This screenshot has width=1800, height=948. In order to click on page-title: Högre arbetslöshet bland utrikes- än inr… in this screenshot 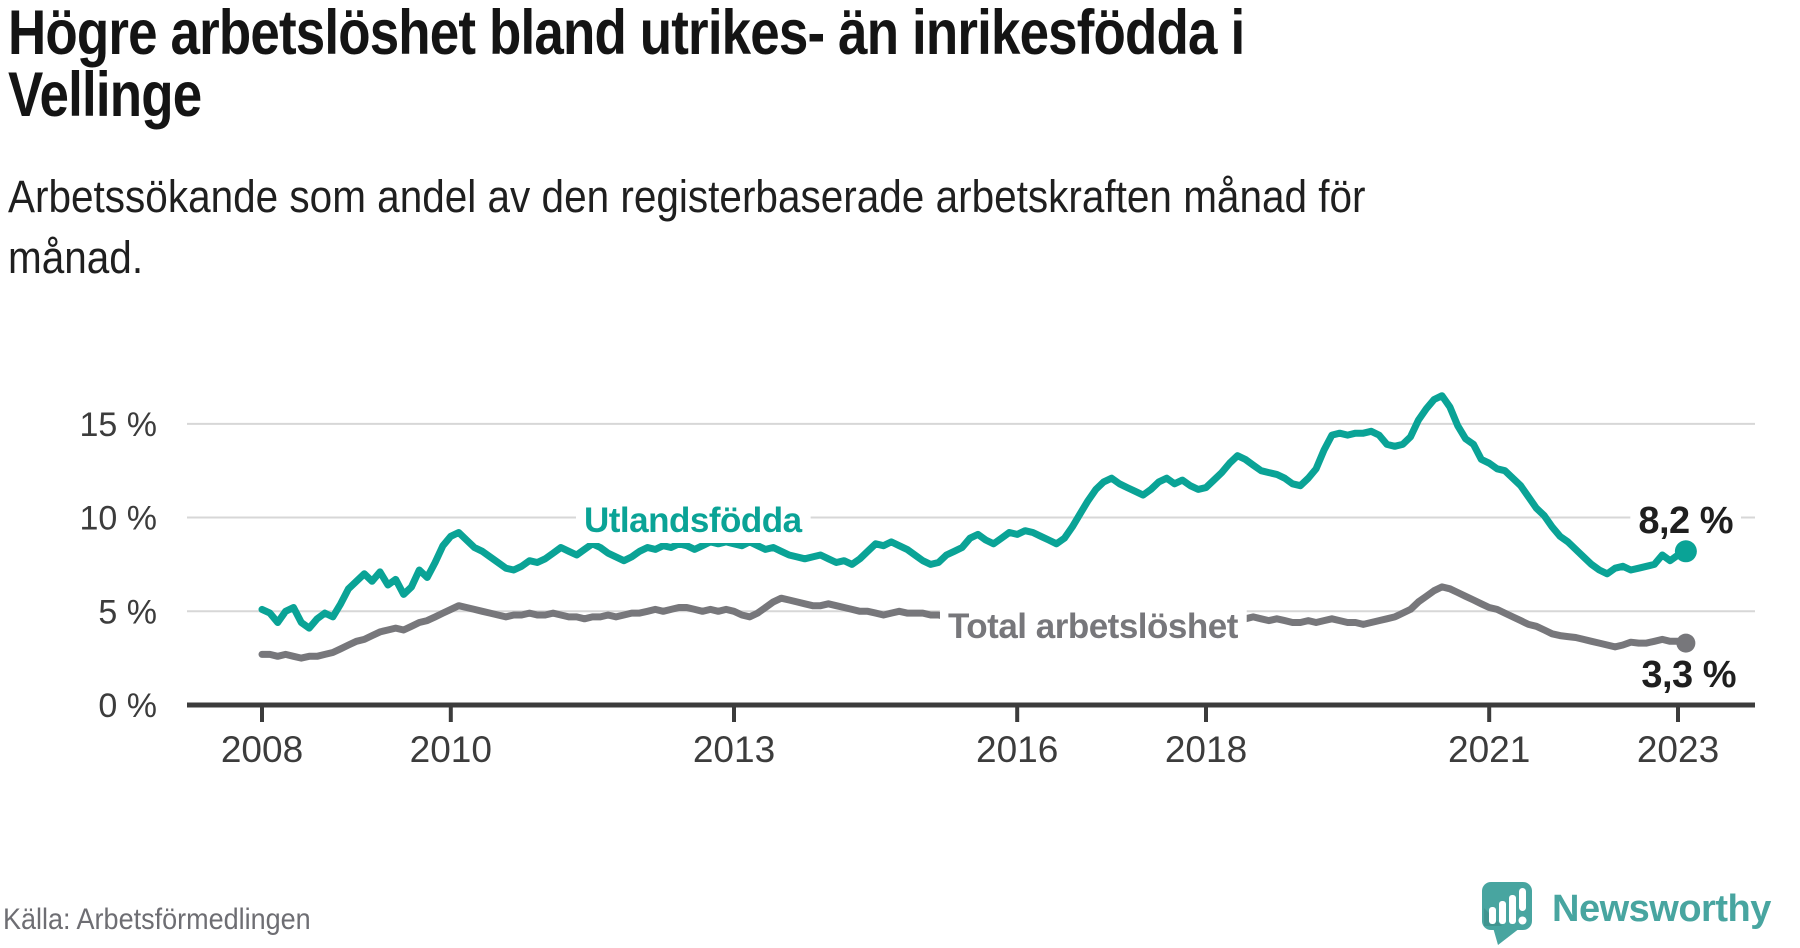, I will do `click(626, 65)`.